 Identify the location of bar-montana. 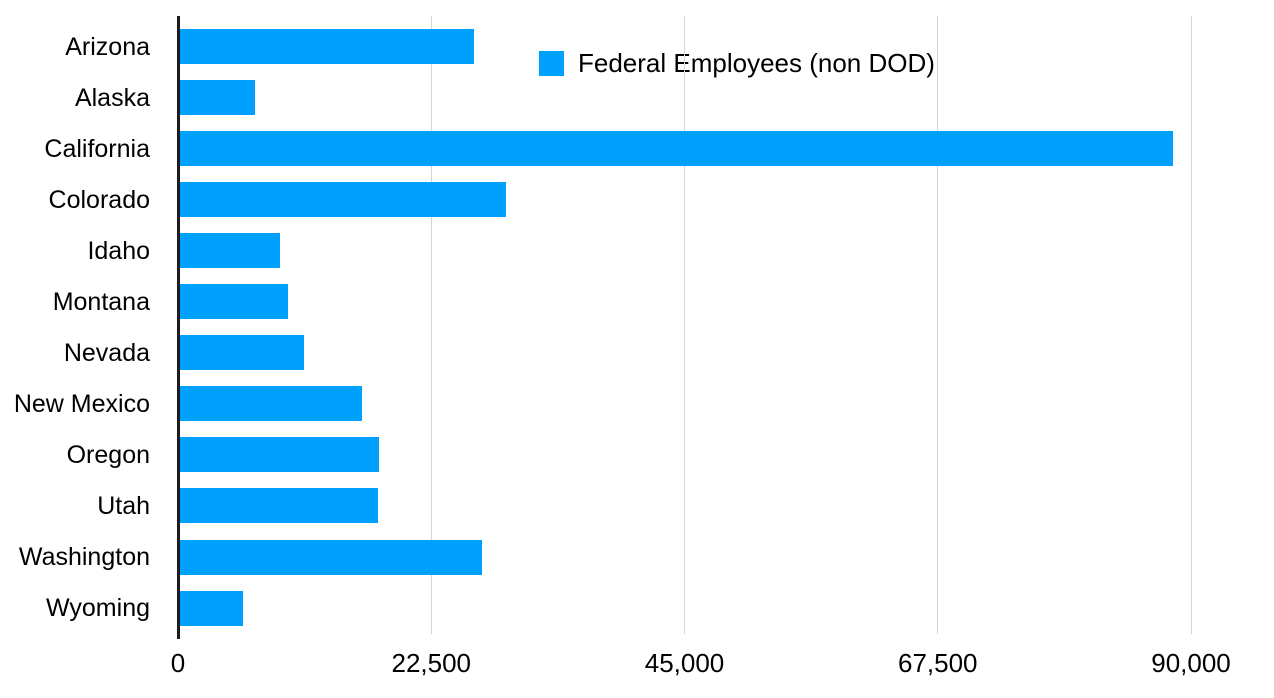
(233, 302).